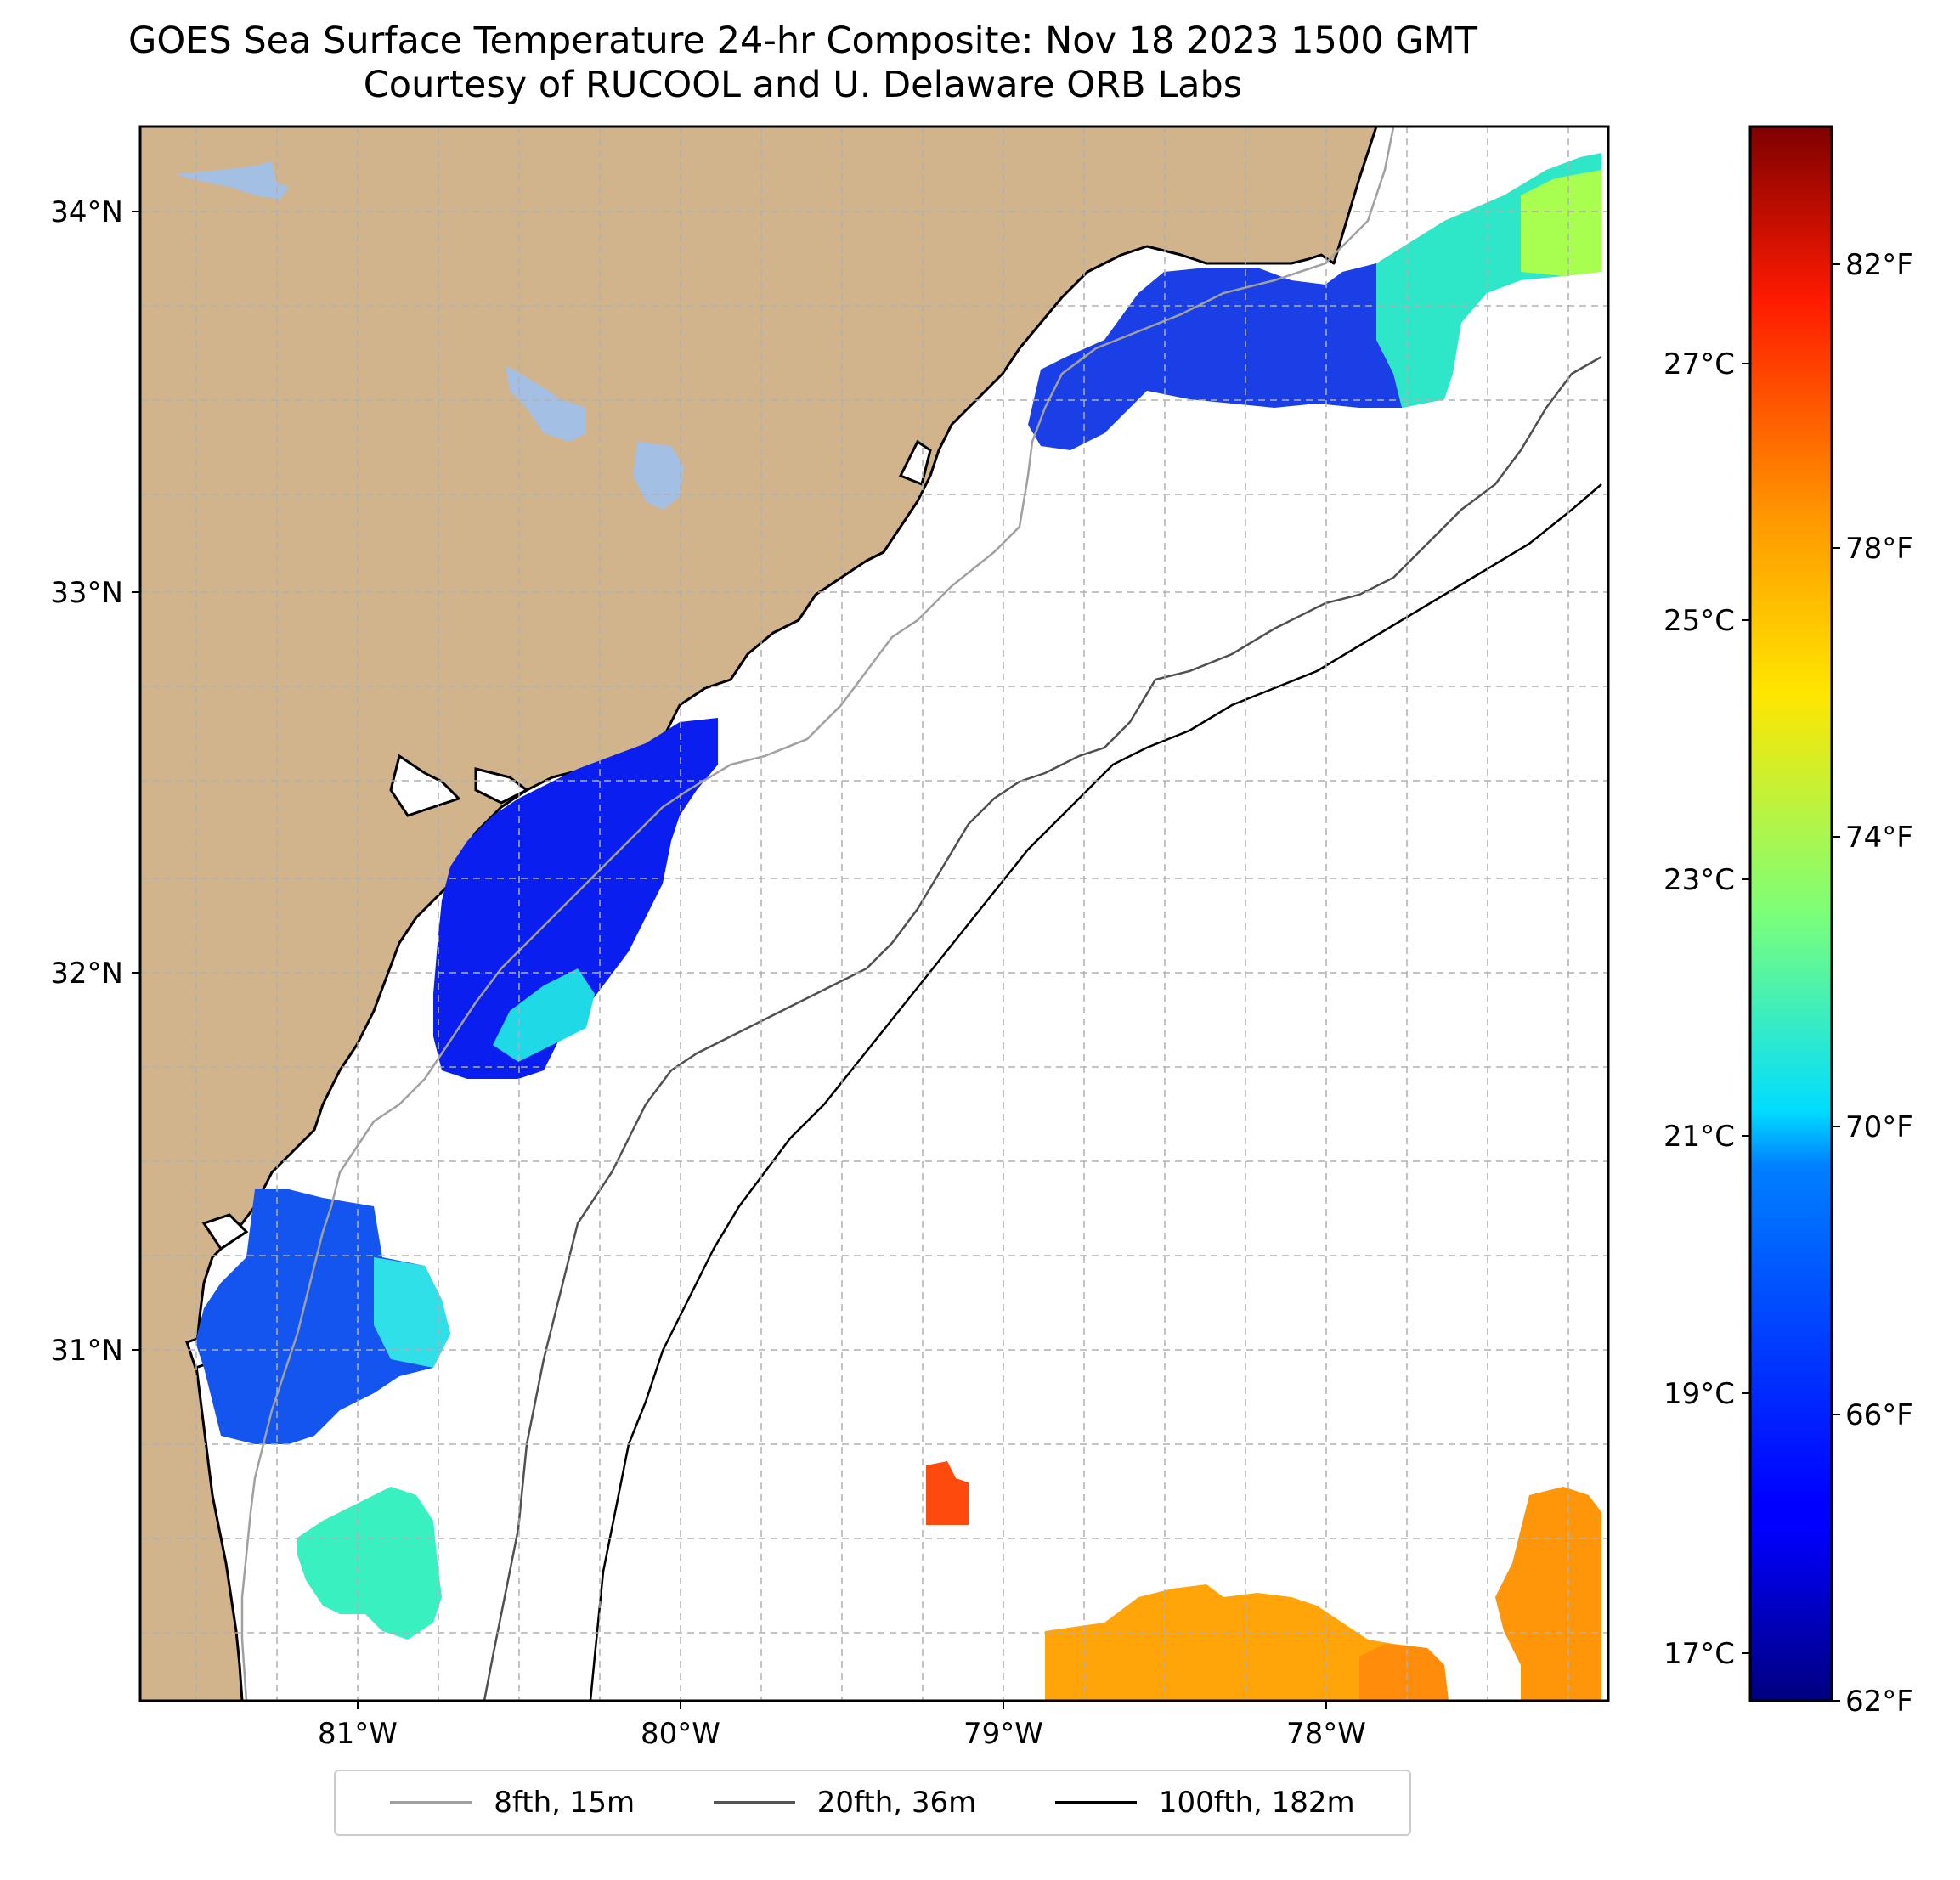  What do you see at coordinates (1561, 223) in the screenshot?
I see `sst-patch-north-green` at bounding box center [1561, 223].